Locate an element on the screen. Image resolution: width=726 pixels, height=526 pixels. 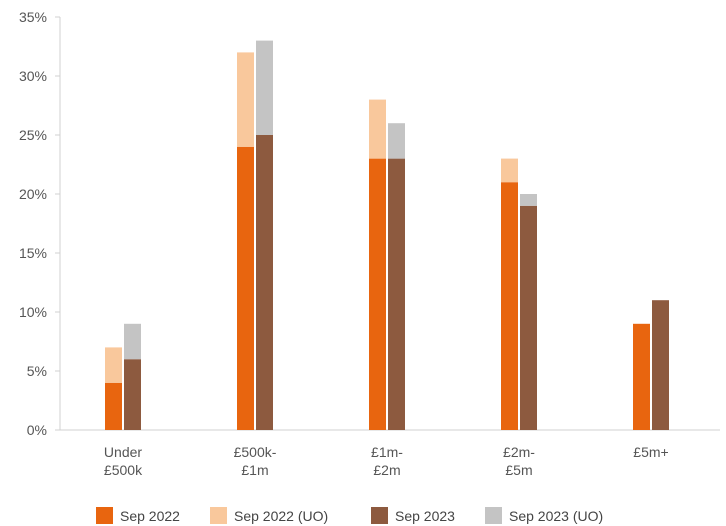
y-tick-label: 20% is located at coordinates (33, 194).